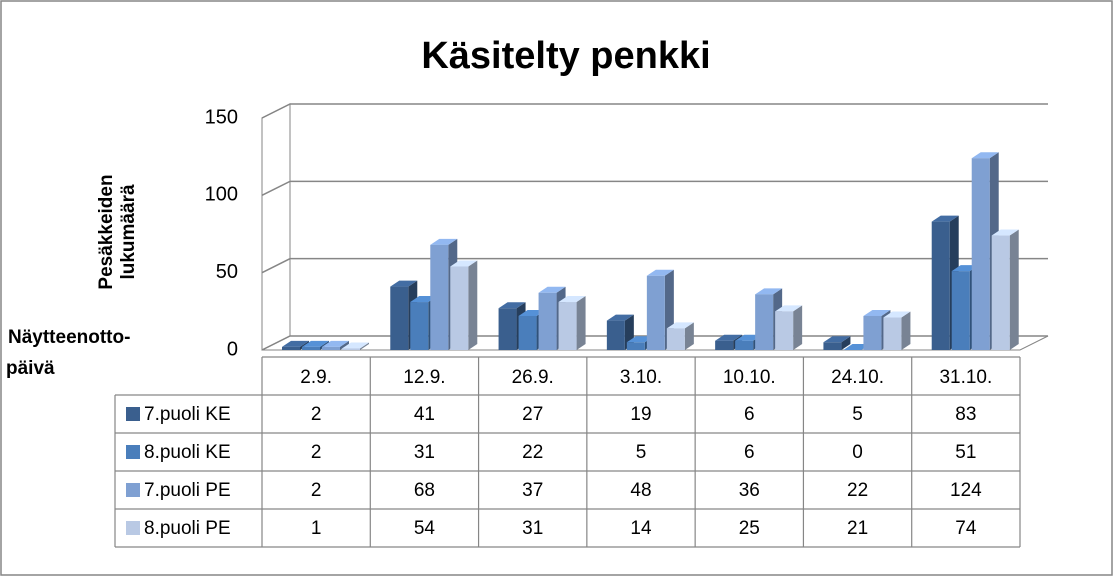  I want to click on x-tick-label: 26.9., so click(533, 377).